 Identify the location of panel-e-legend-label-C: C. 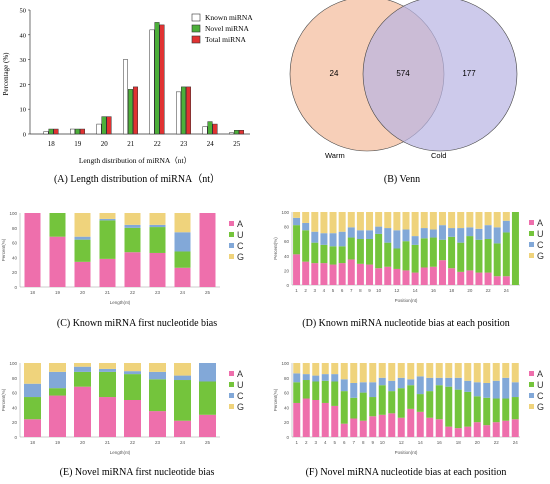
(240, 396).